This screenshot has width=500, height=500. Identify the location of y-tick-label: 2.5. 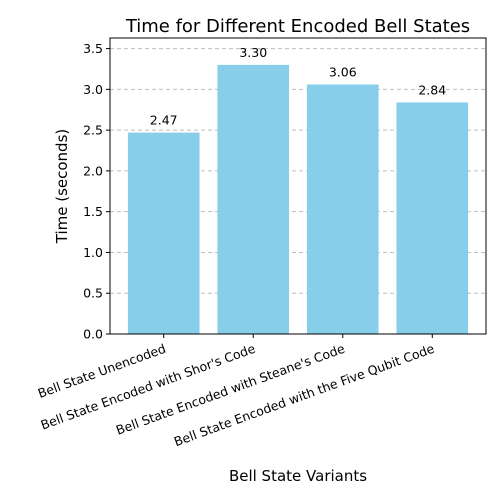
(93, 130).